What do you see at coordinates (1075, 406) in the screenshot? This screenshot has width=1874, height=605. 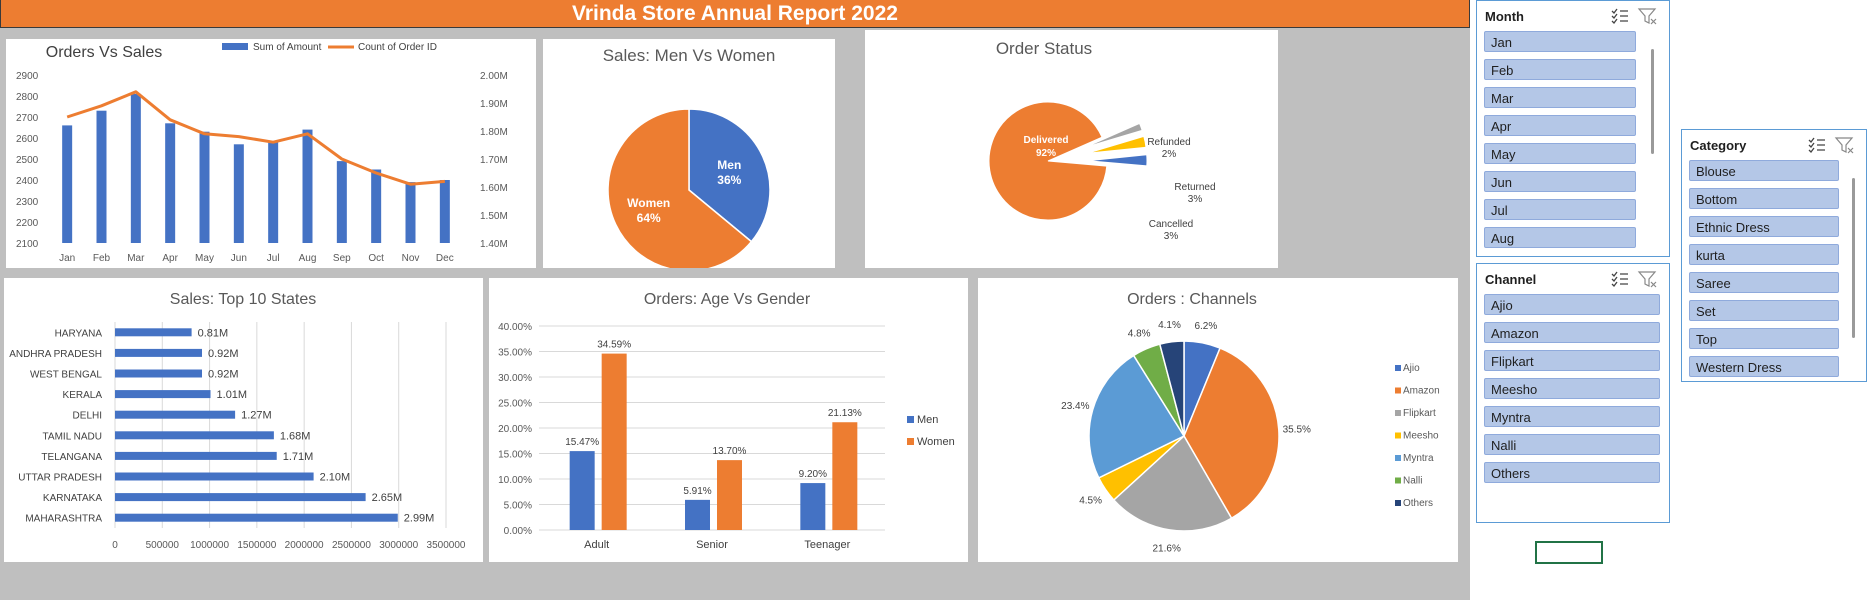 I see `slice-pct: 23.4%` at bounding box center [1075, 406].